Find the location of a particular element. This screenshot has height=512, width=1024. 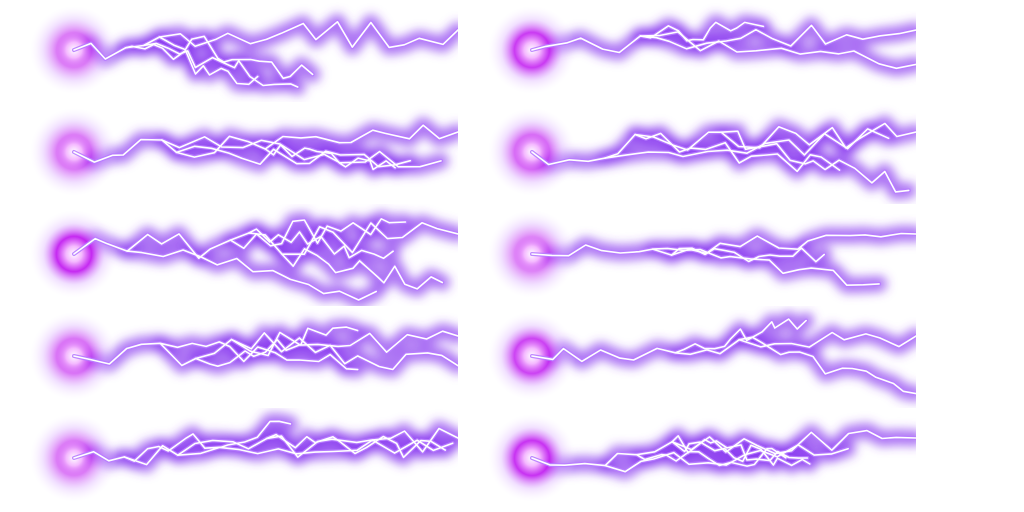

bolt-frame-8-svg is located at coordinates (702, 356).